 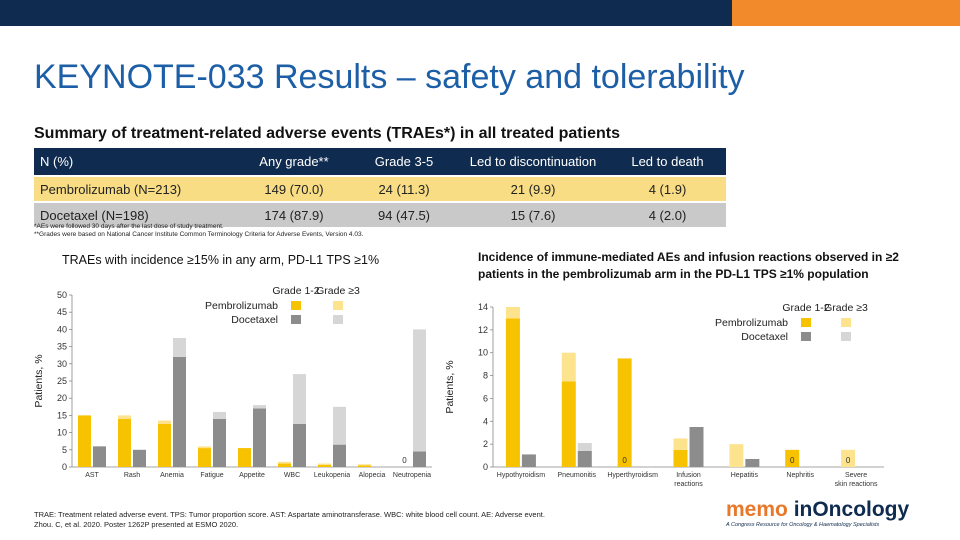 I want to click on chart1-category-label: AST, so click(x=92, y=475).